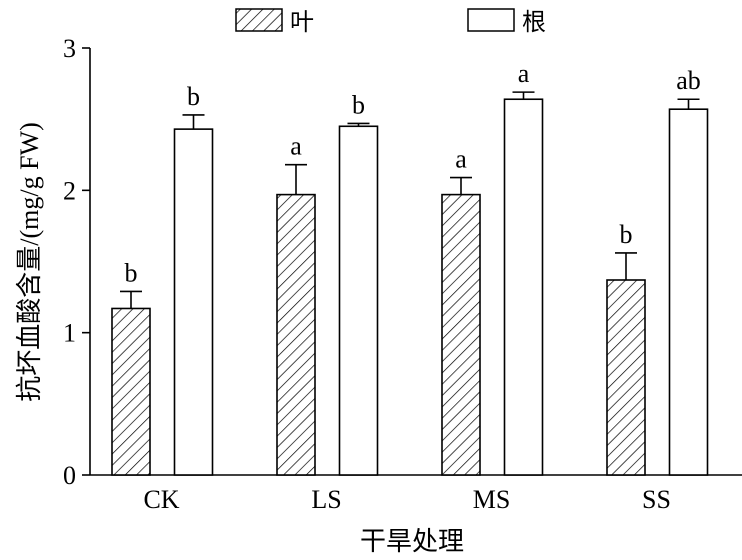  What do you see at coordinates (688, 80) in the screenshot?
I see `significance-label: ab` at bounding box center [688, 80].